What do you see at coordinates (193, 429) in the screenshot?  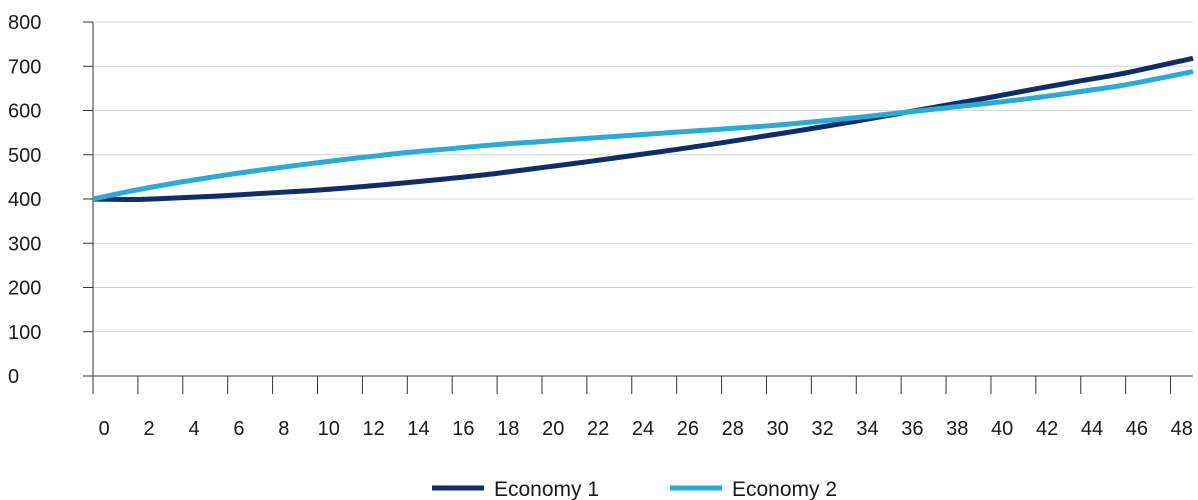 I see `x-tick-label: 4` at bounding box center [193, 429].